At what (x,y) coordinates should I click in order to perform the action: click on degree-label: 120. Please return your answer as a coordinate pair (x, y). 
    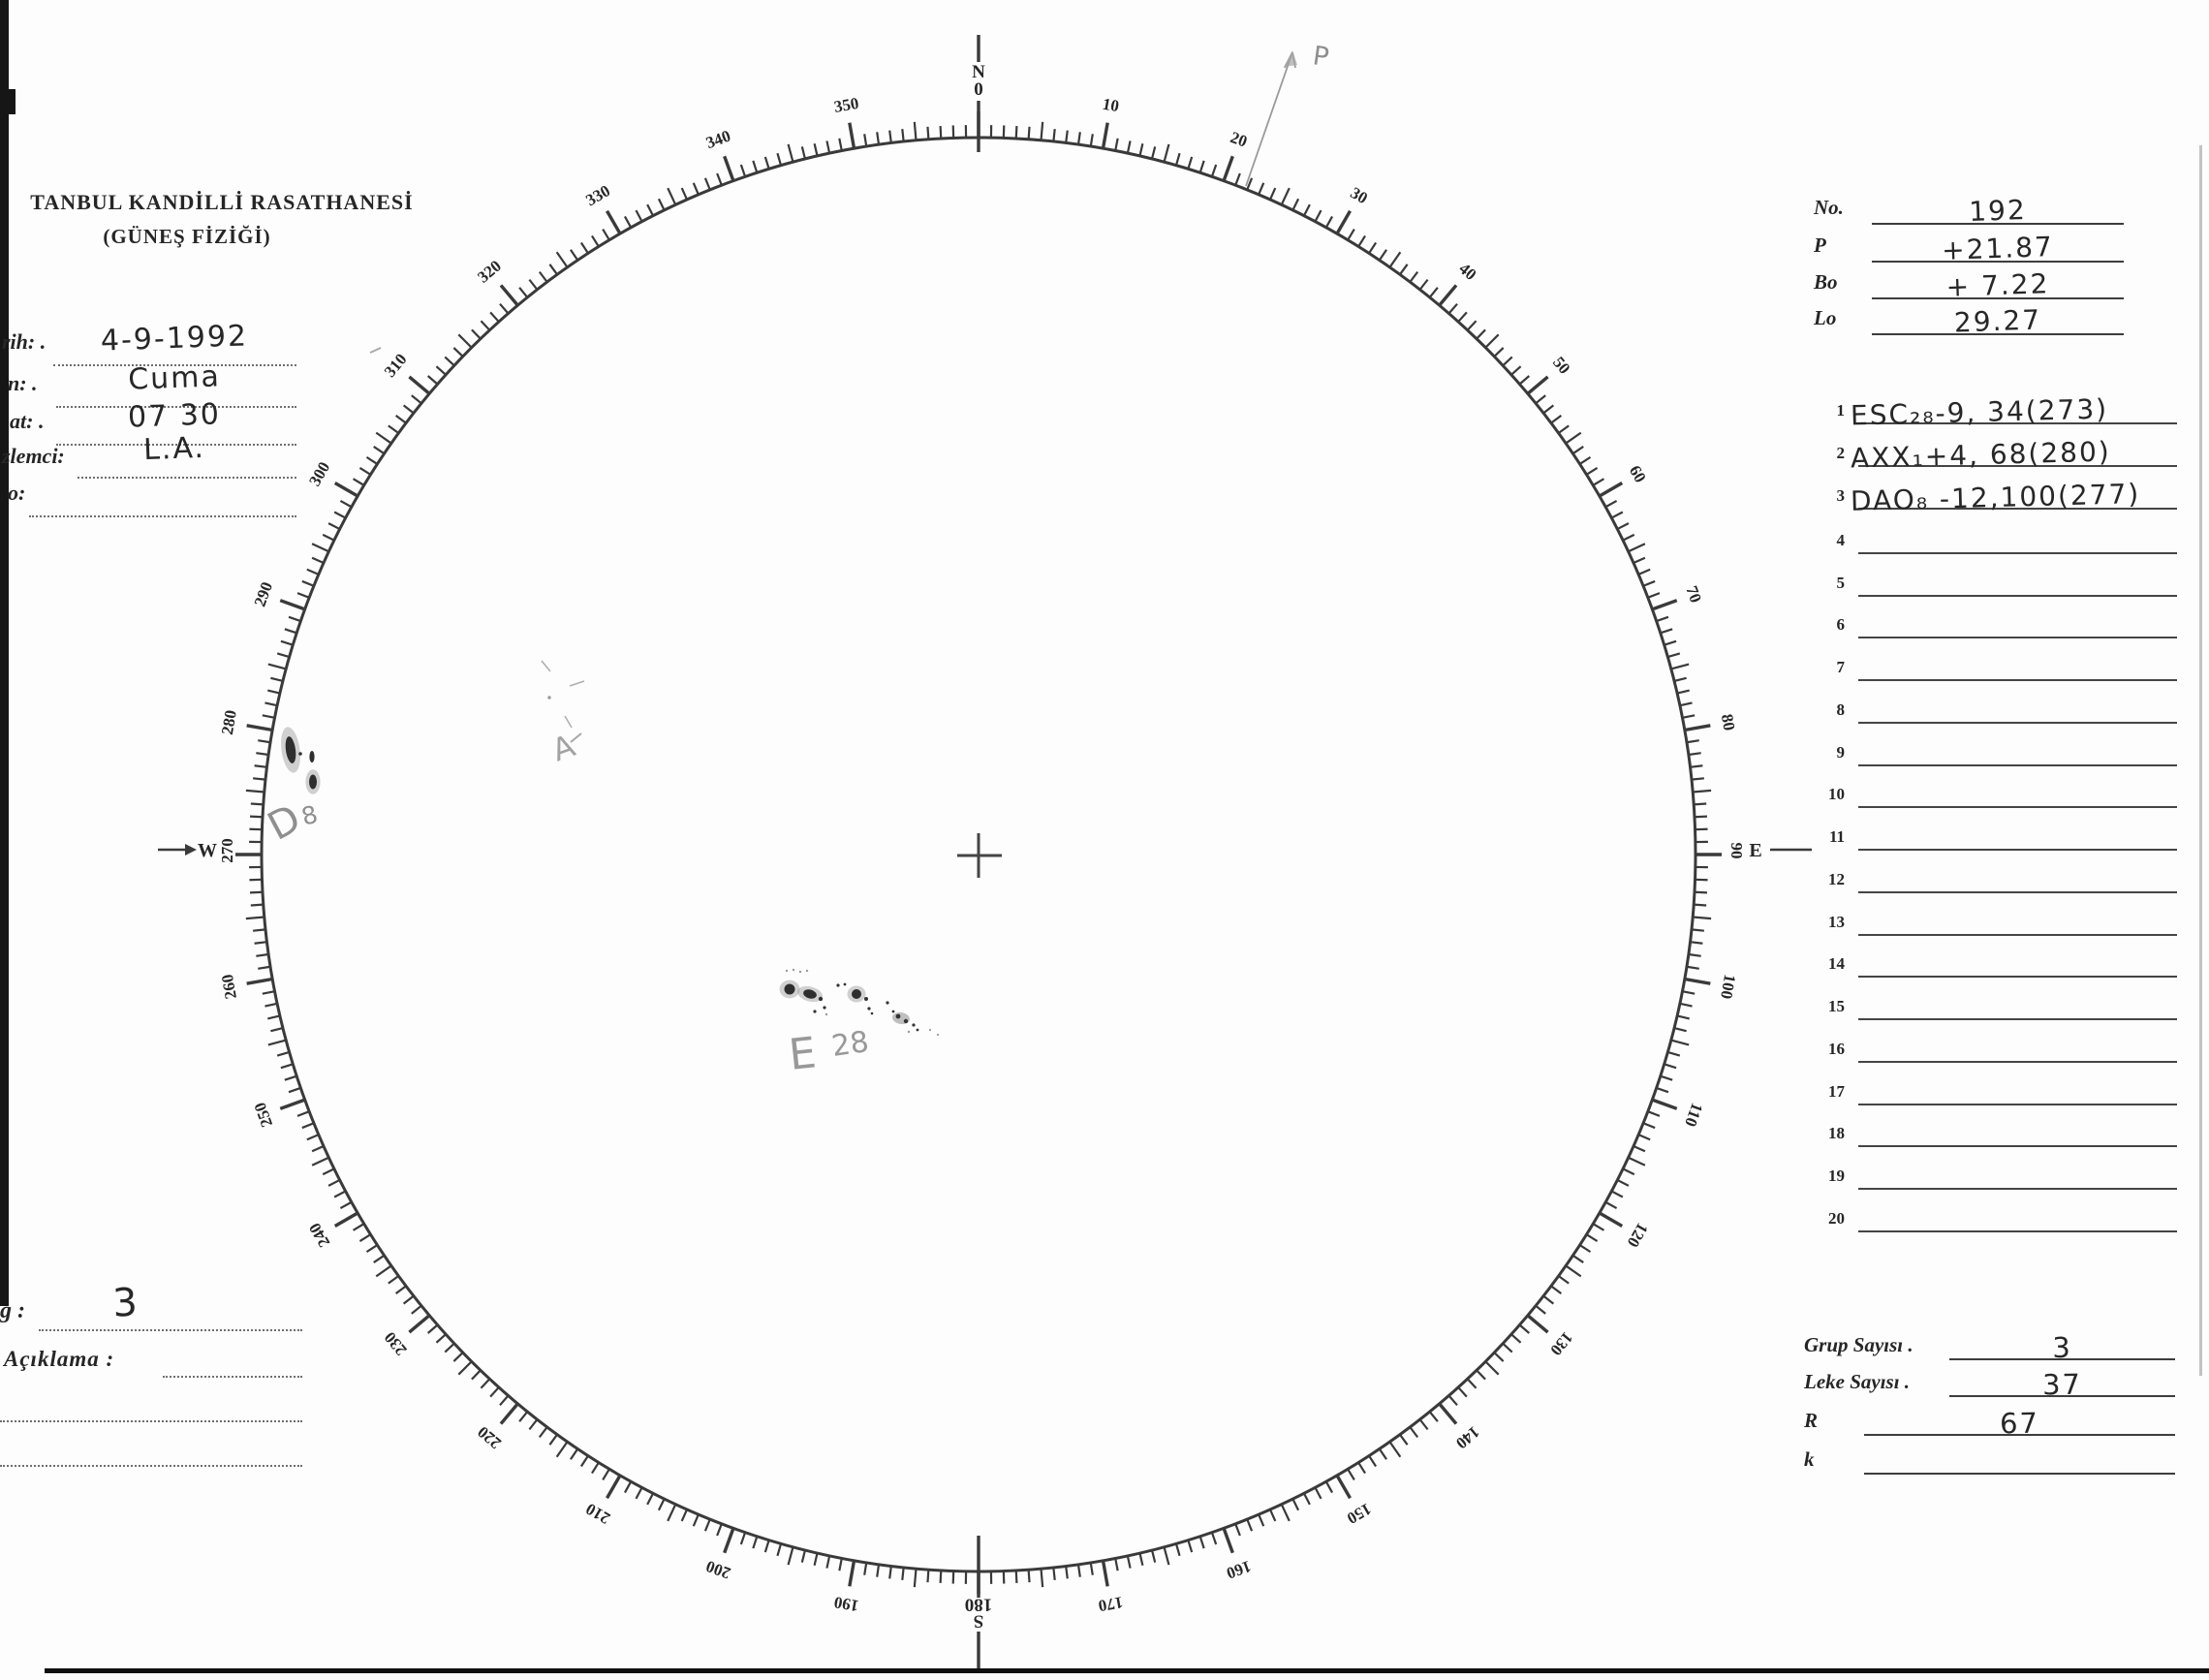
    Looking at the image, I should click on (1638, 1235).